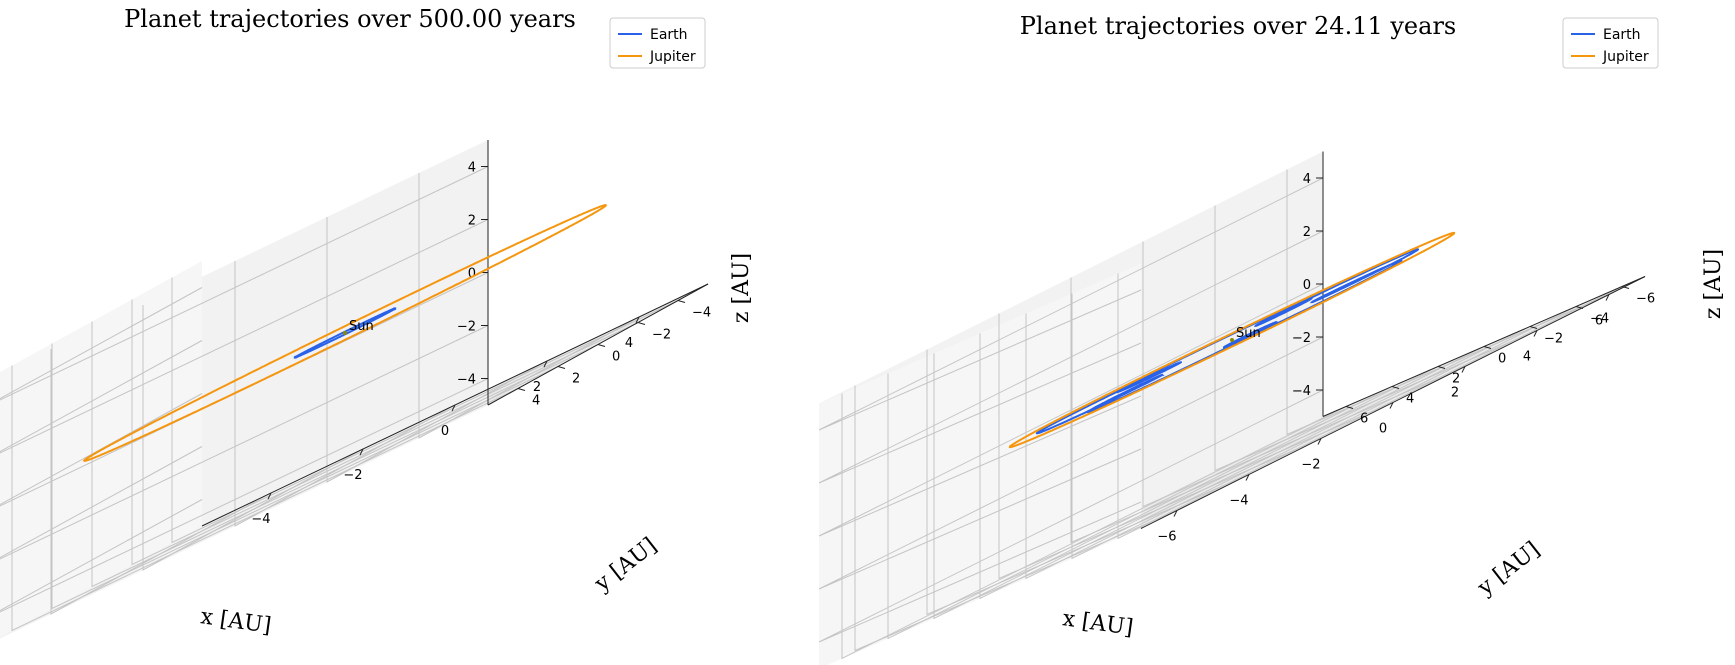  Describe the element at coordinates (1645, 299) in the screenshot. I see `y-tick-label: −6` at that location.